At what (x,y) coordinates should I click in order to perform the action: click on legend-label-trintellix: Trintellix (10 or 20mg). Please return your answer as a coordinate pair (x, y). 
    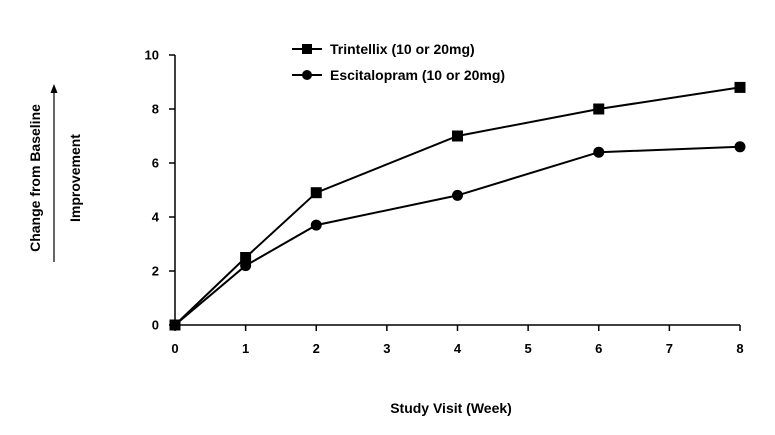
    Looking at the image, I should click on (402, 49).